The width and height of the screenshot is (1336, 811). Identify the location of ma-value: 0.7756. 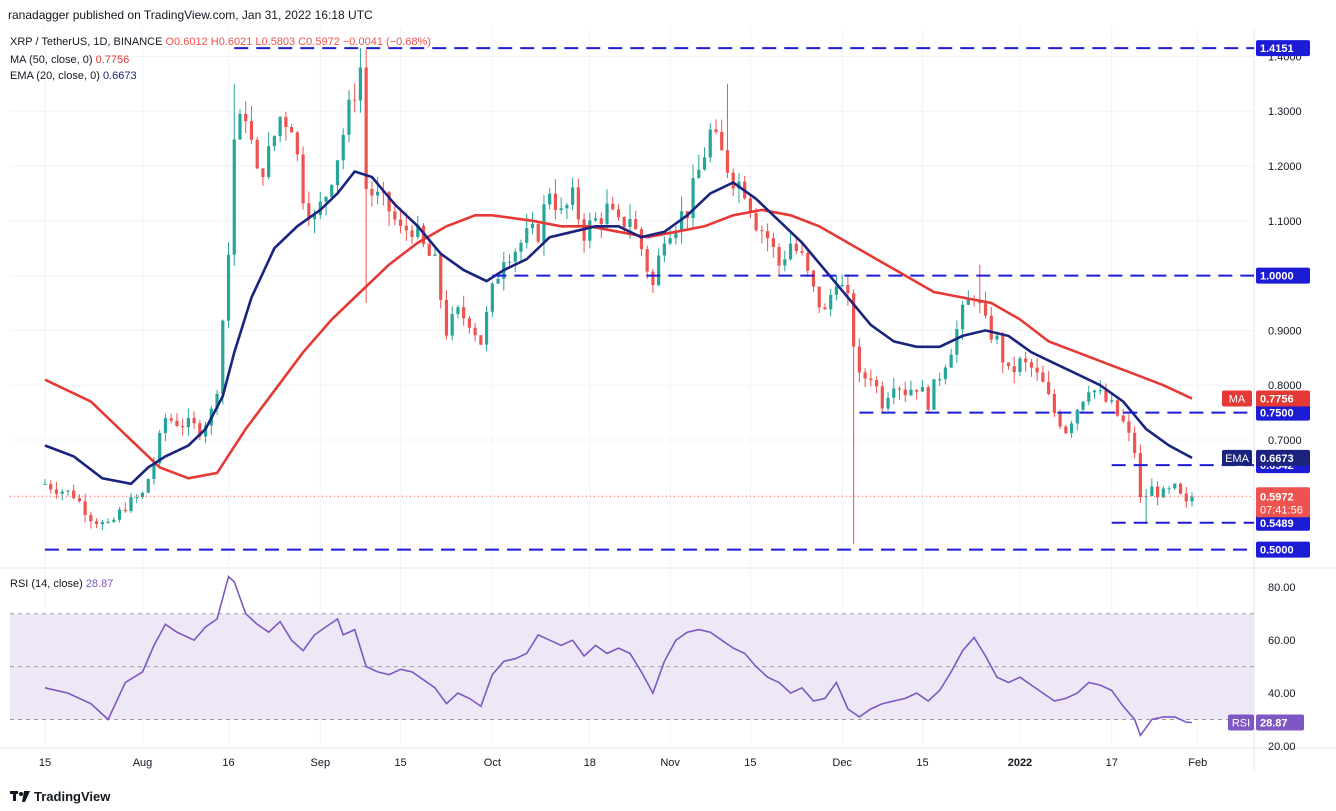
(112, 60).